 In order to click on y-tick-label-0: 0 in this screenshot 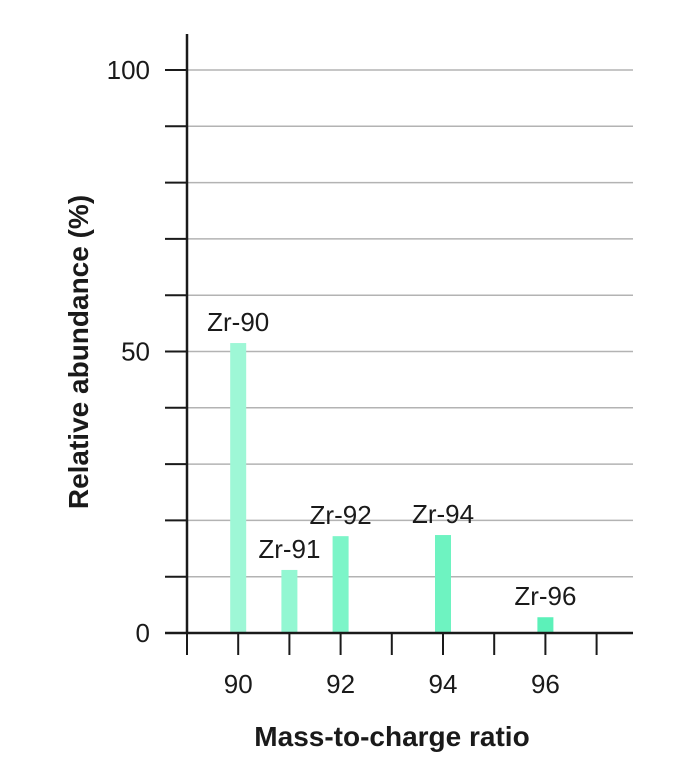, I will do `click(143, 633)`.